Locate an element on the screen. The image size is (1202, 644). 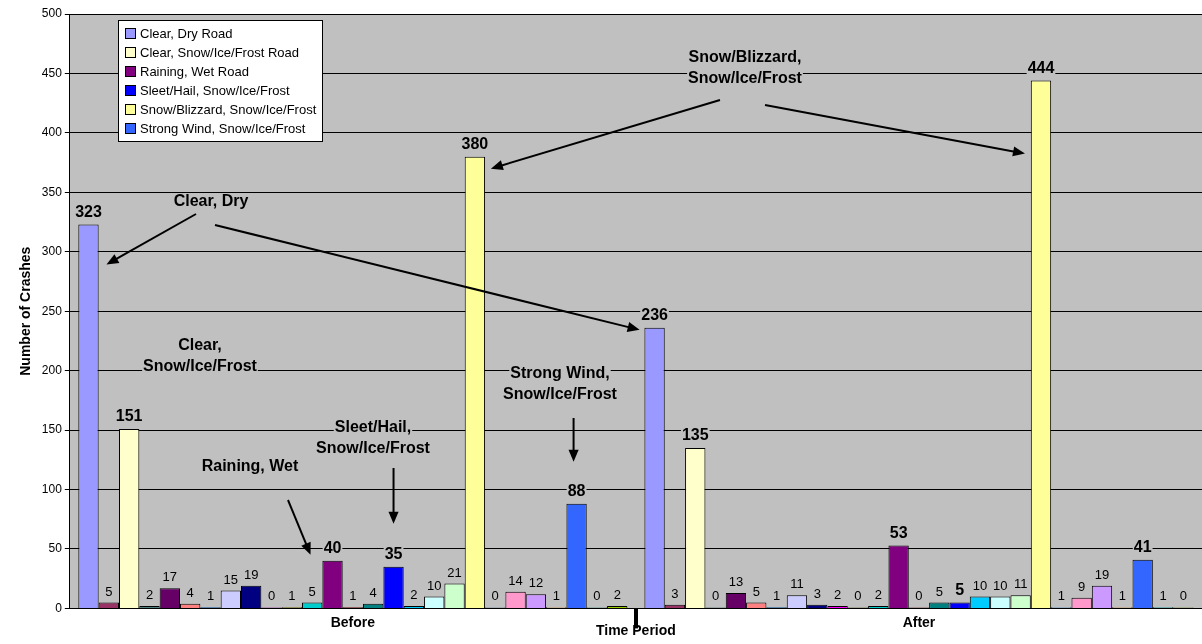
data-label: 236 is located at coordinates (655, 315).